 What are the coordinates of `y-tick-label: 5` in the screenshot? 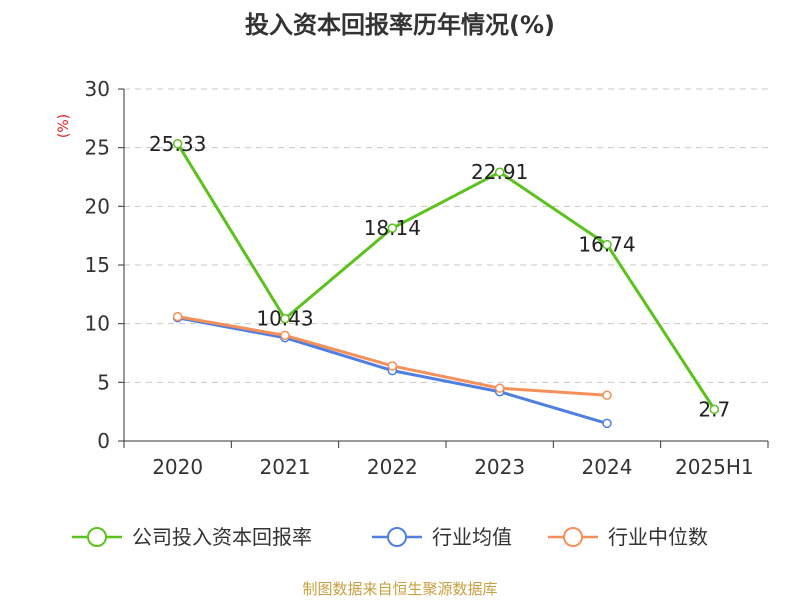 It's located at (103, 382).